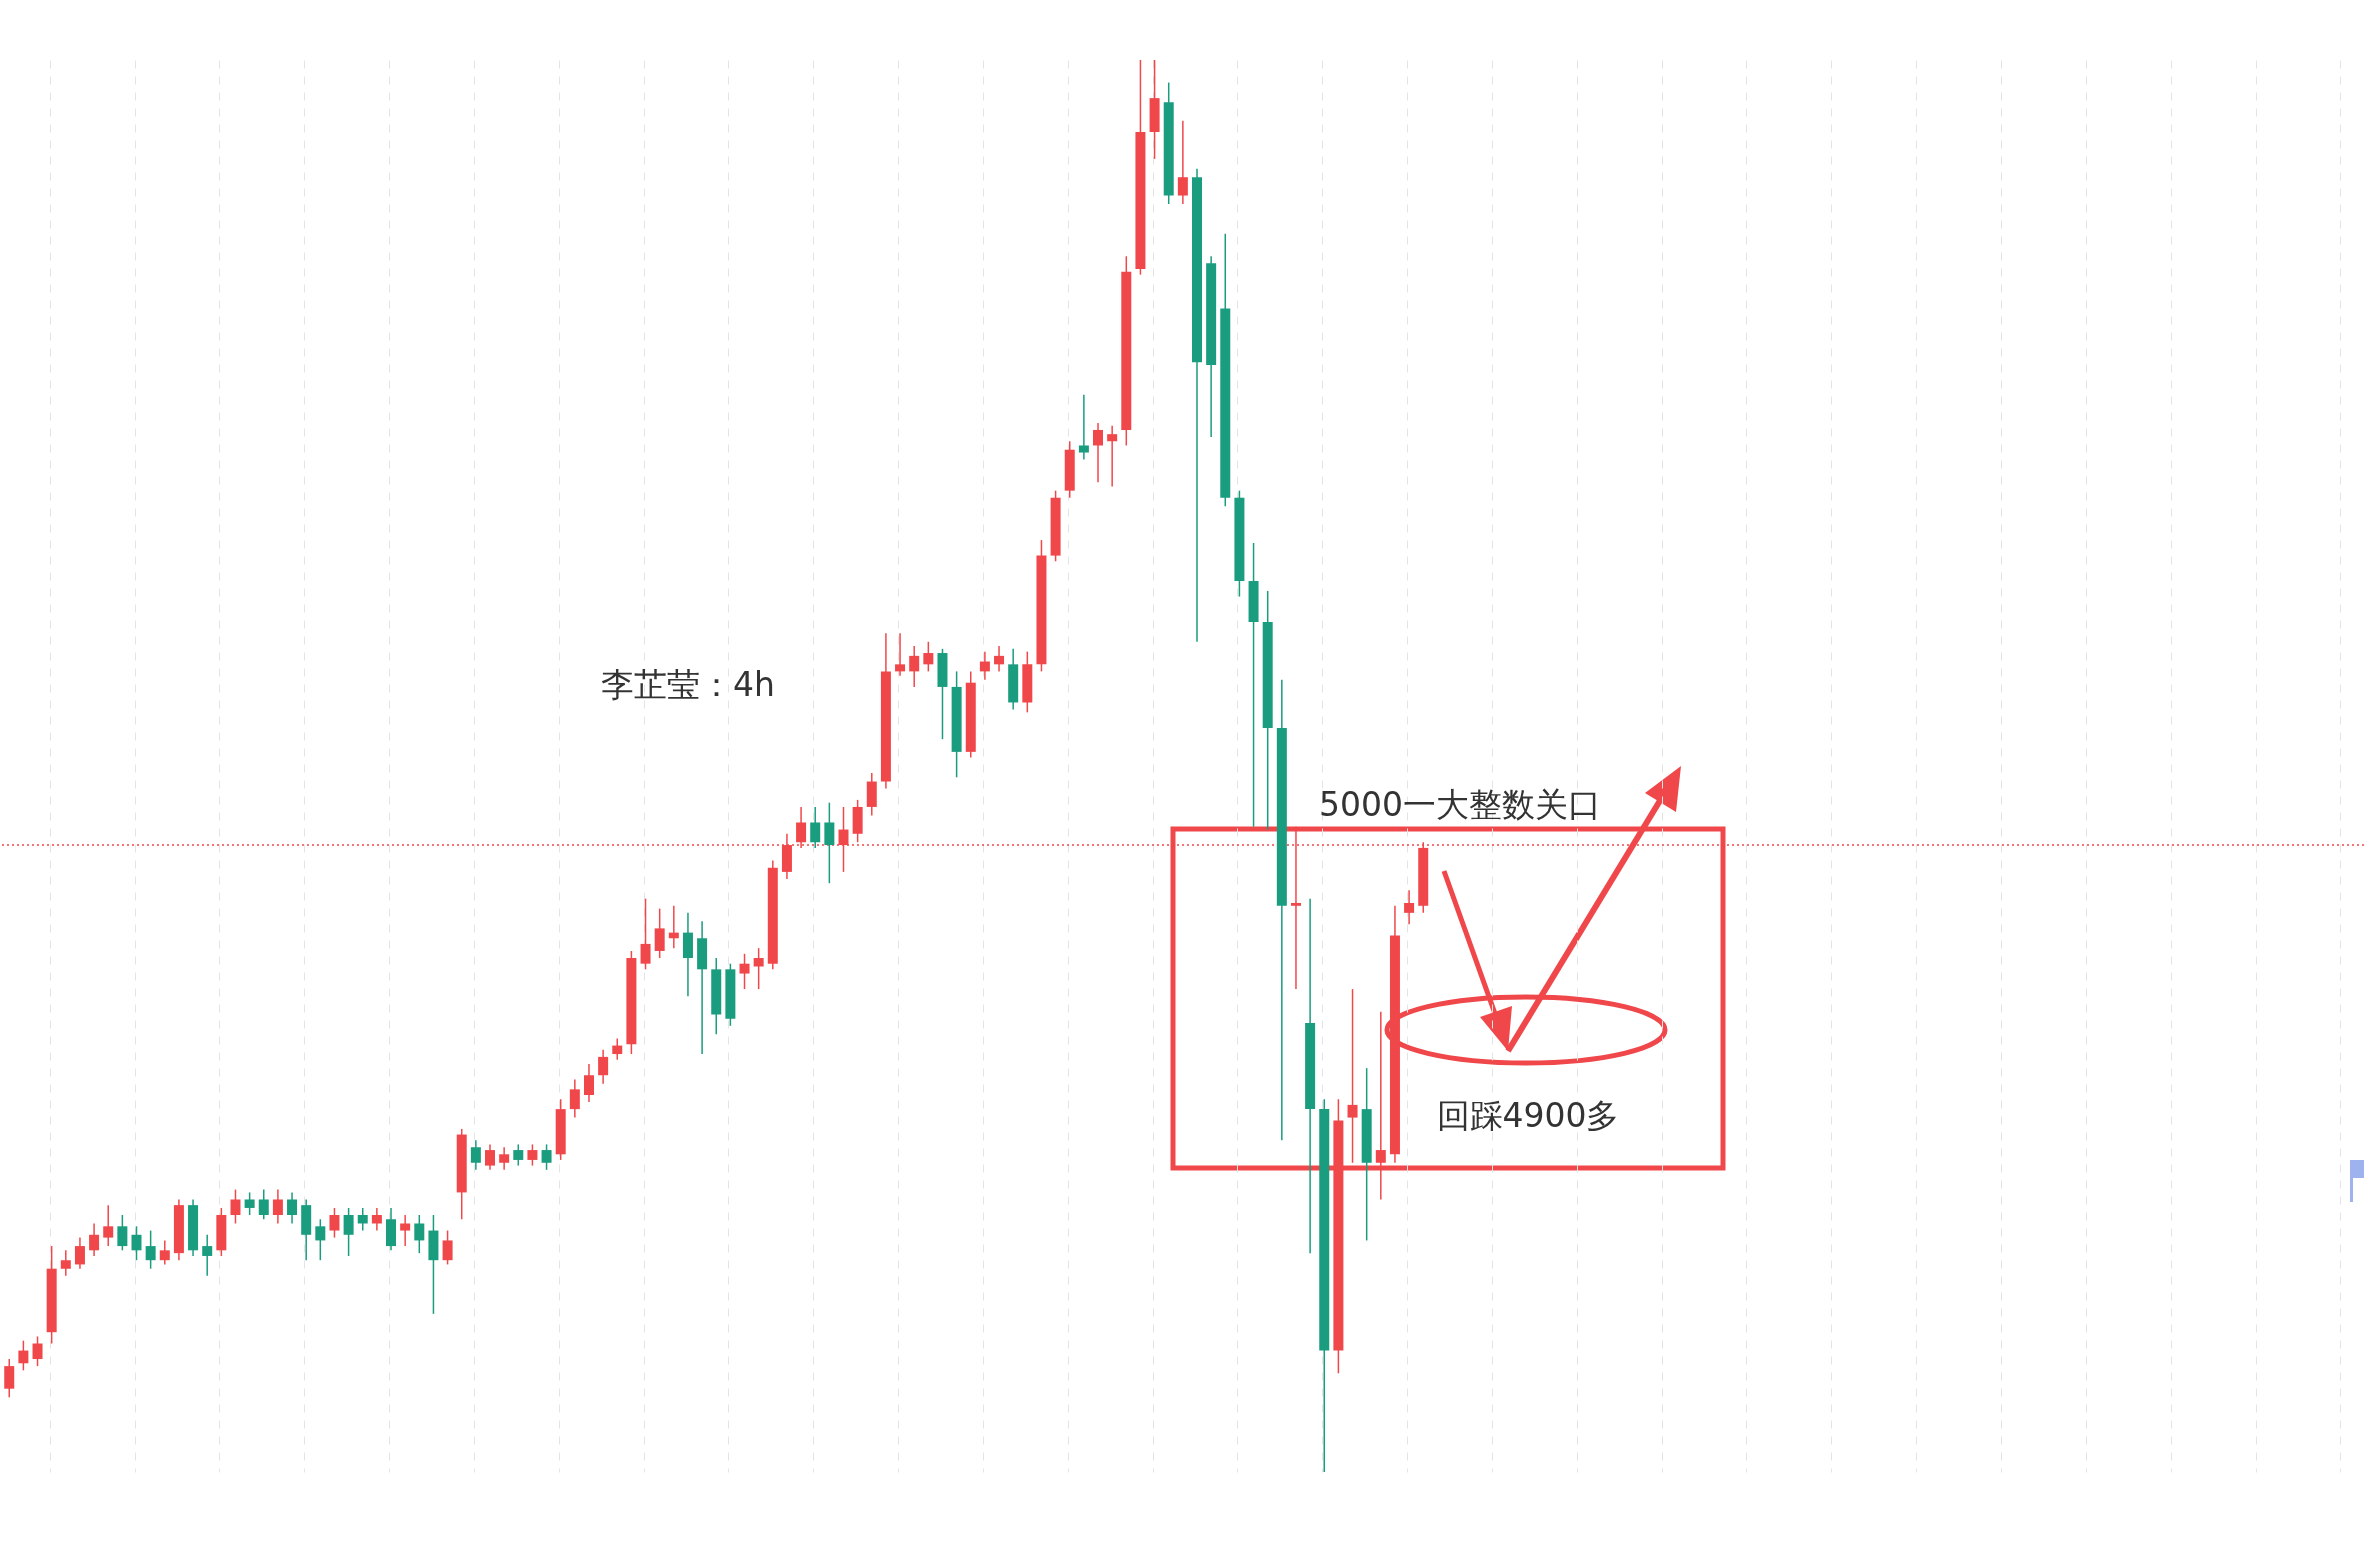 The height and width of the screenshot is (1558, 2364). I want to click on annotation: 李芷莹：4h, so click(688, 684).